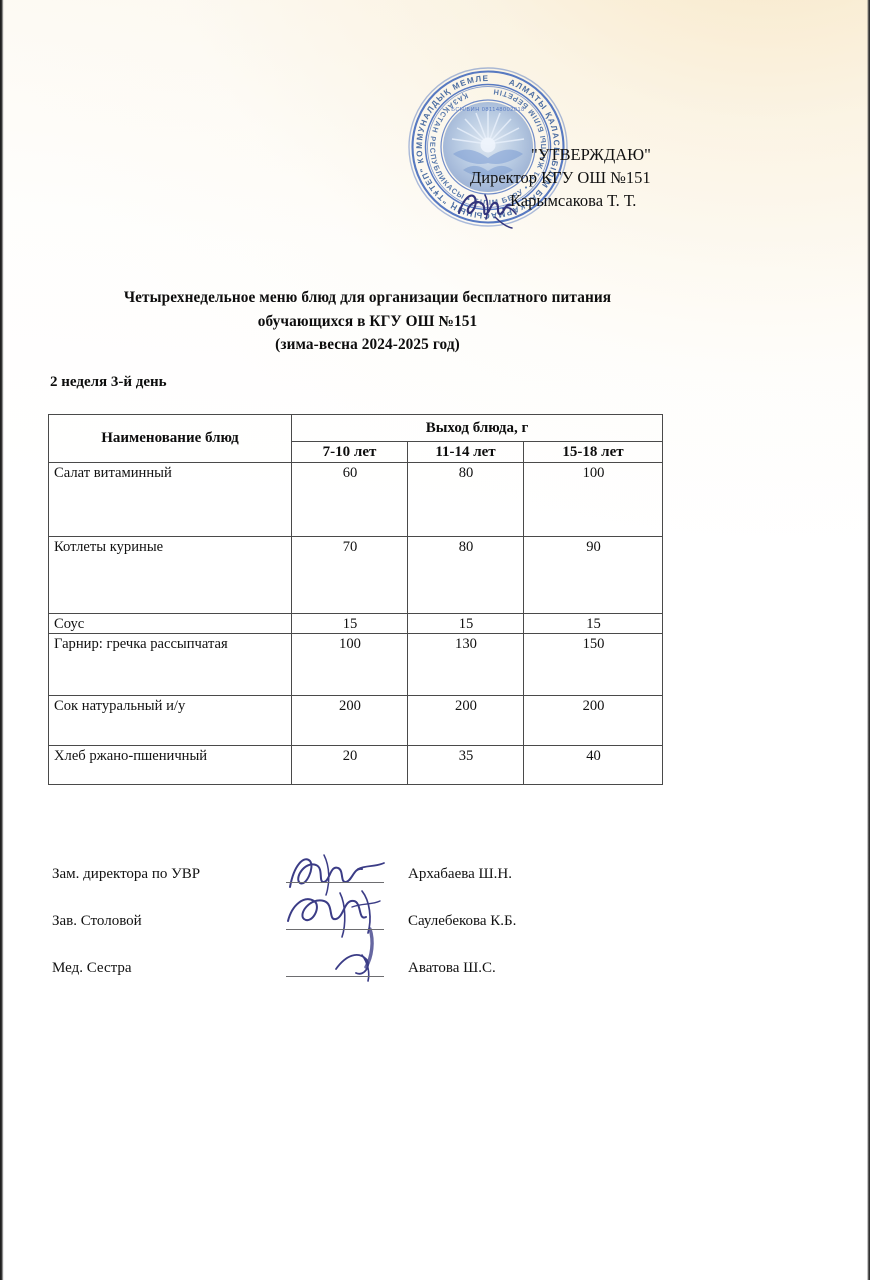  What do you see at coordinates (92, 968) in the screenshot?
I see `signature-role-label: Мед. Сестра` at bounding box center [92, 968].